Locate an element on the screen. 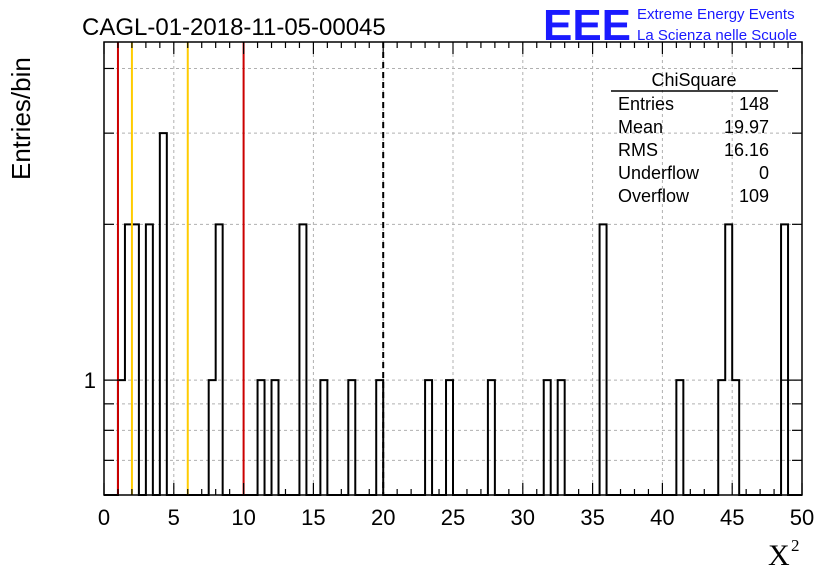 Image resolution: width=836 pixels, height=572 pixels. y-axis-label: Entries/bin is located at coordinates (21, 118).